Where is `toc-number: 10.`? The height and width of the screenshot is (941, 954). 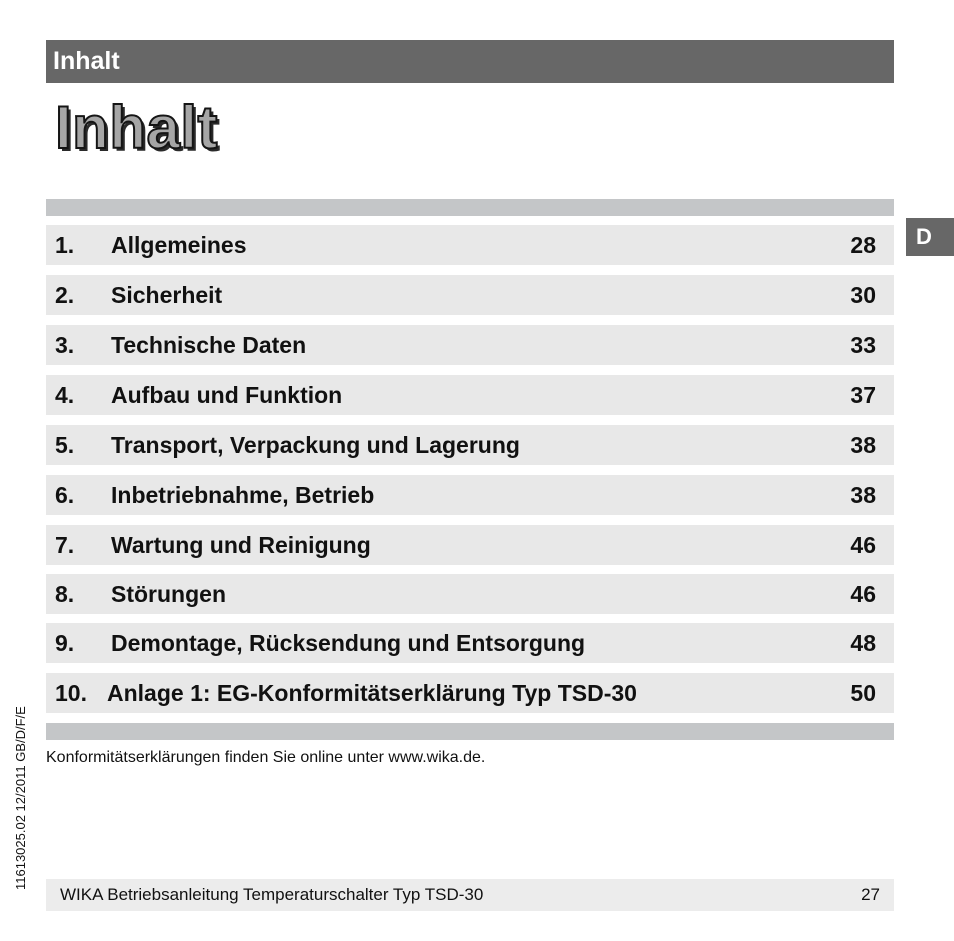 toc-number: 10. is located at coordinates (71, 693).